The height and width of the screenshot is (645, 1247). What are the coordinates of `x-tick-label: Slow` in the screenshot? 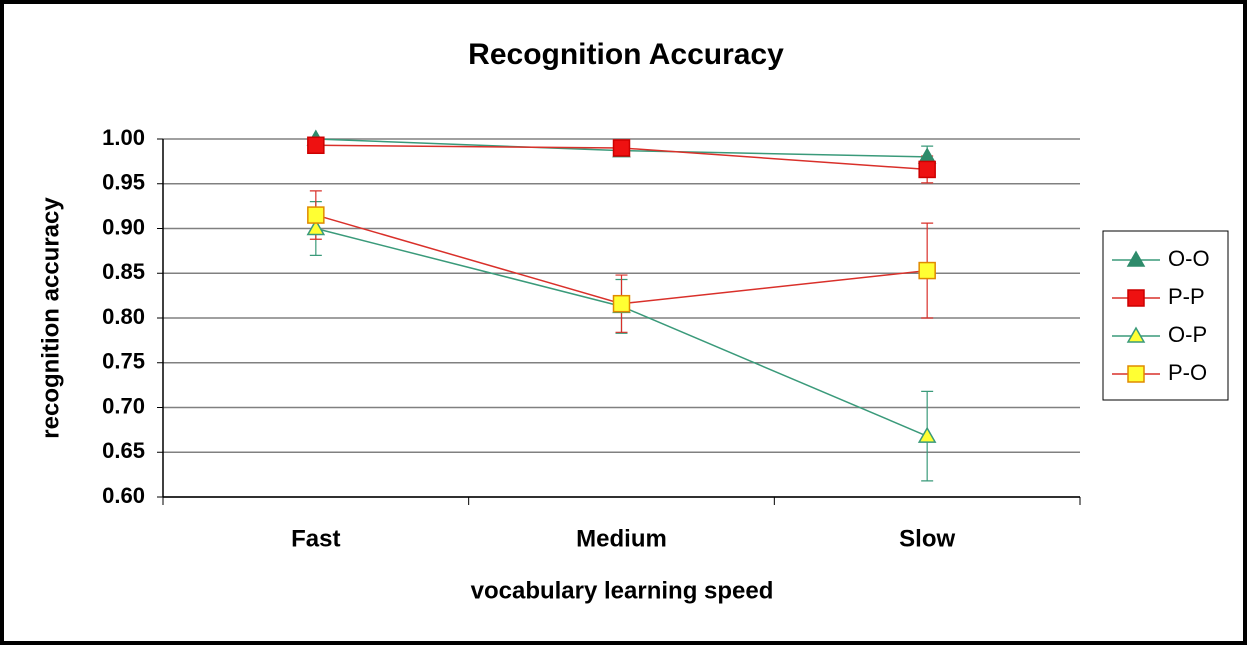 It's located at (927, 538).